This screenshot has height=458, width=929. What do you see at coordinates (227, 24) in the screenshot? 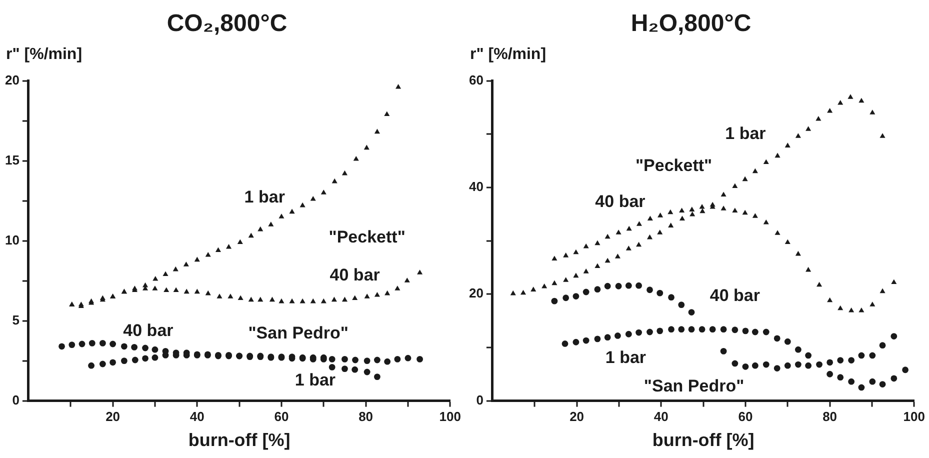
I see `chart-title: CO₂,800°C` at bounding box center [227, 24].